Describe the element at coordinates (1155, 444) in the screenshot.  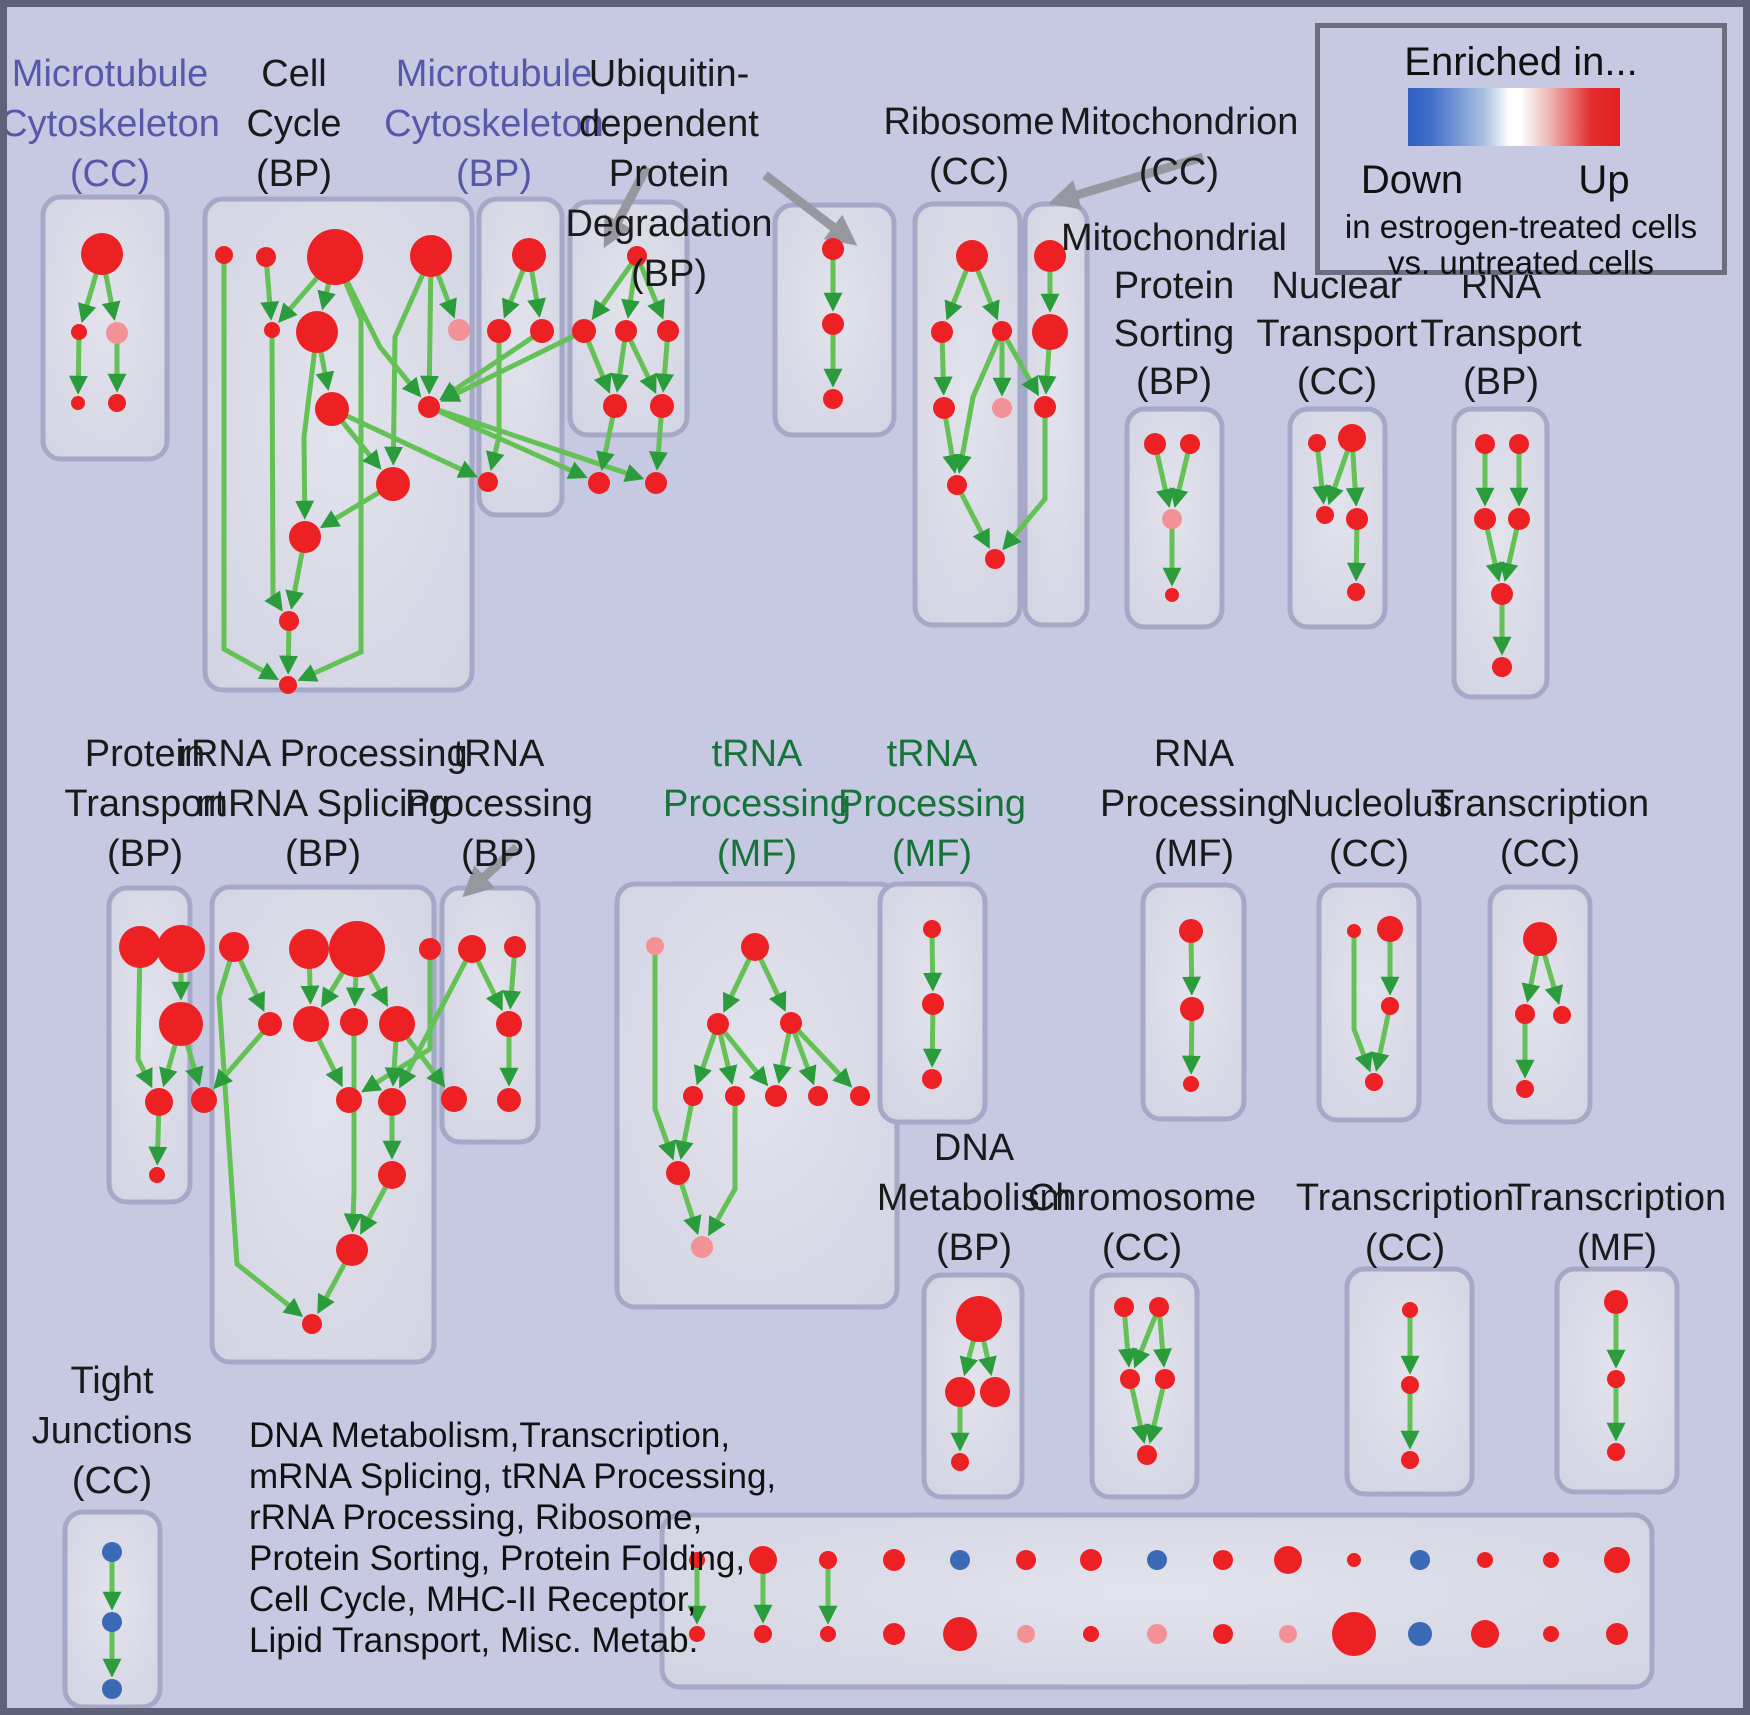
I see `node-mp1` at that location.